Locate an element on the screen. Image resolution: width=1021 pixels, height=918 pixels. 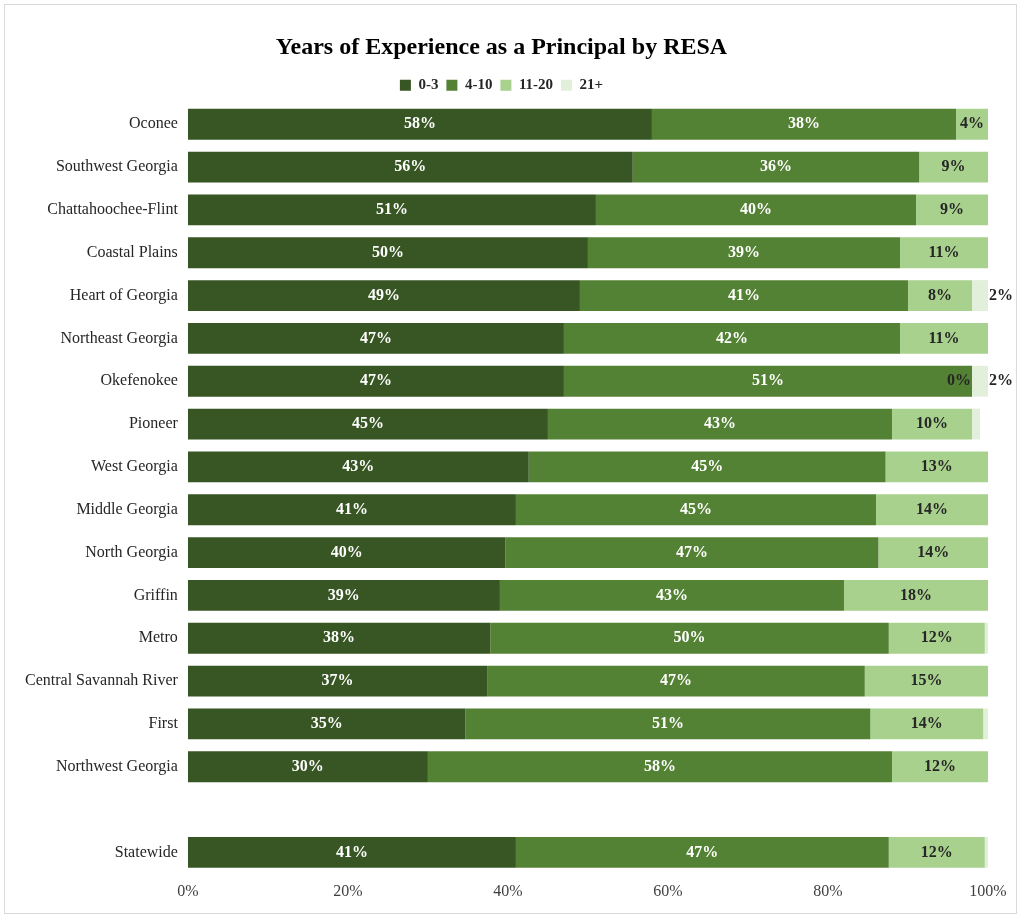
data-label: 0% is located at coordinates (959, 380).